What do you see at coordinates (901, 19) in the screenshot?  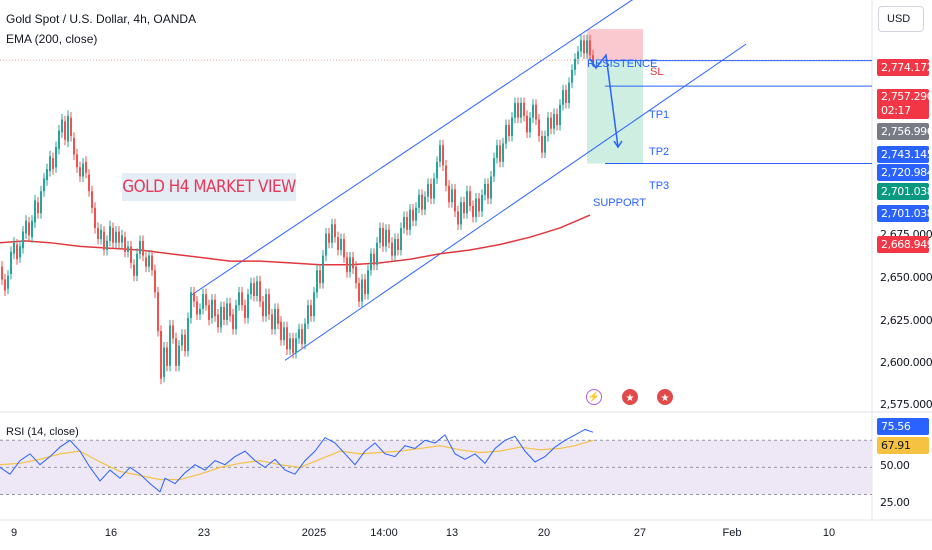 I see `currency-button: USD` at bounding box center [901, 19].